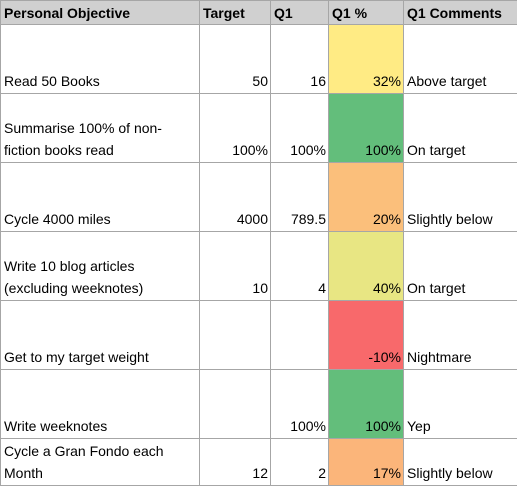 The width and height of the screenshot is (517, 486). Describe the element at coordinates (235, 13) in the screenshot. I see `header-target: Target` at that location.